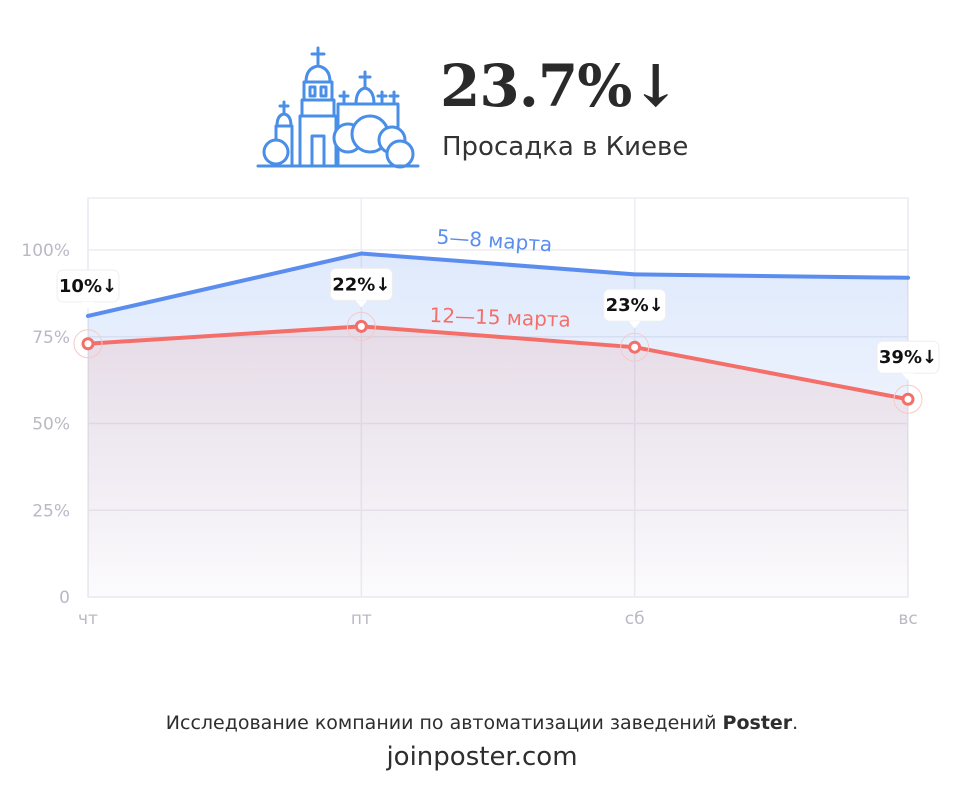 The height and width of the screenshot is (805, 964). What do you see at coordinates (757, 723) in the screenshot?
I see `footer-brand: Poster` at bounding box center [757, 723].